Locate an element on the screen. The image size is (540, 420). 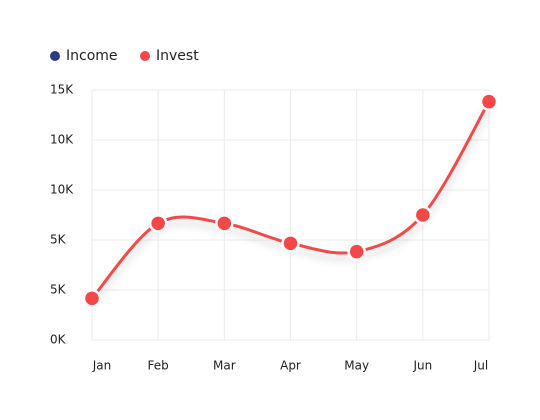
x-tick-label: Jul is located at coordinates (480, 366).